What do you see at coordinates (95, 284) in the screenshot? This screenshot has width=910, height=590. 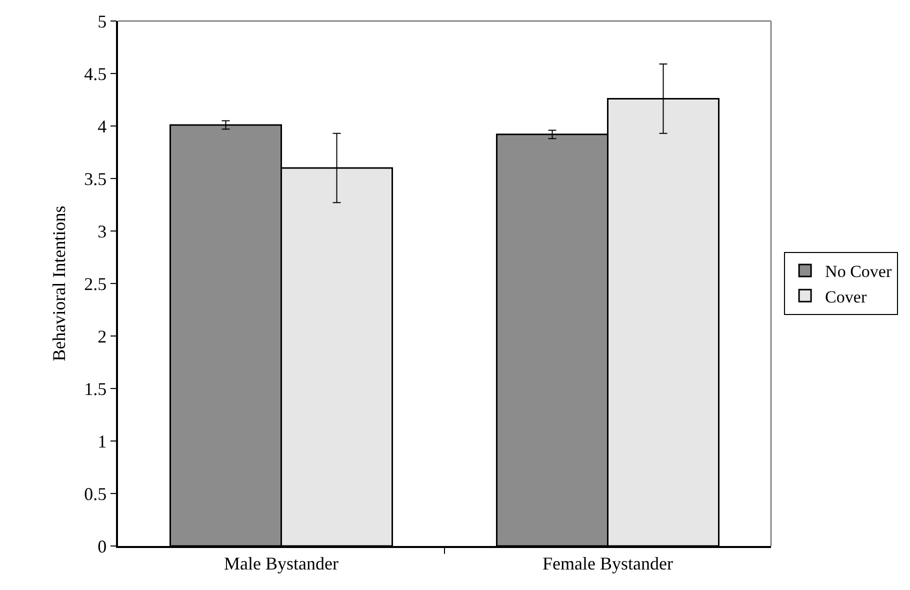 I see `y-tick-label: 2.5` at bounding box center [95, 284].